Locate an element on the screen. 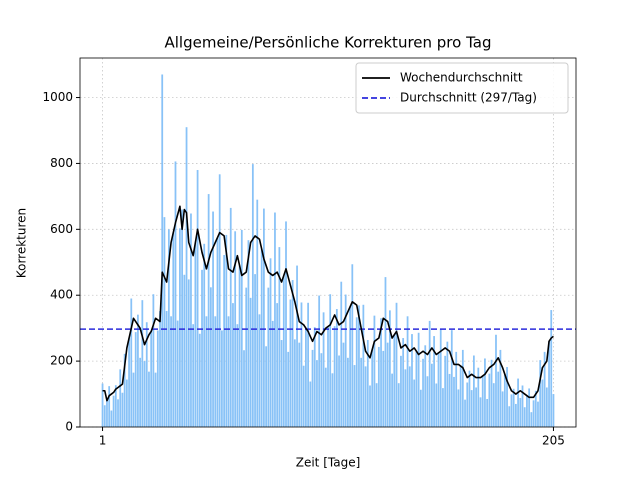 This screenshot has width=640, height=484. y-tick-label: 800 is located at coordinates (61, 163).